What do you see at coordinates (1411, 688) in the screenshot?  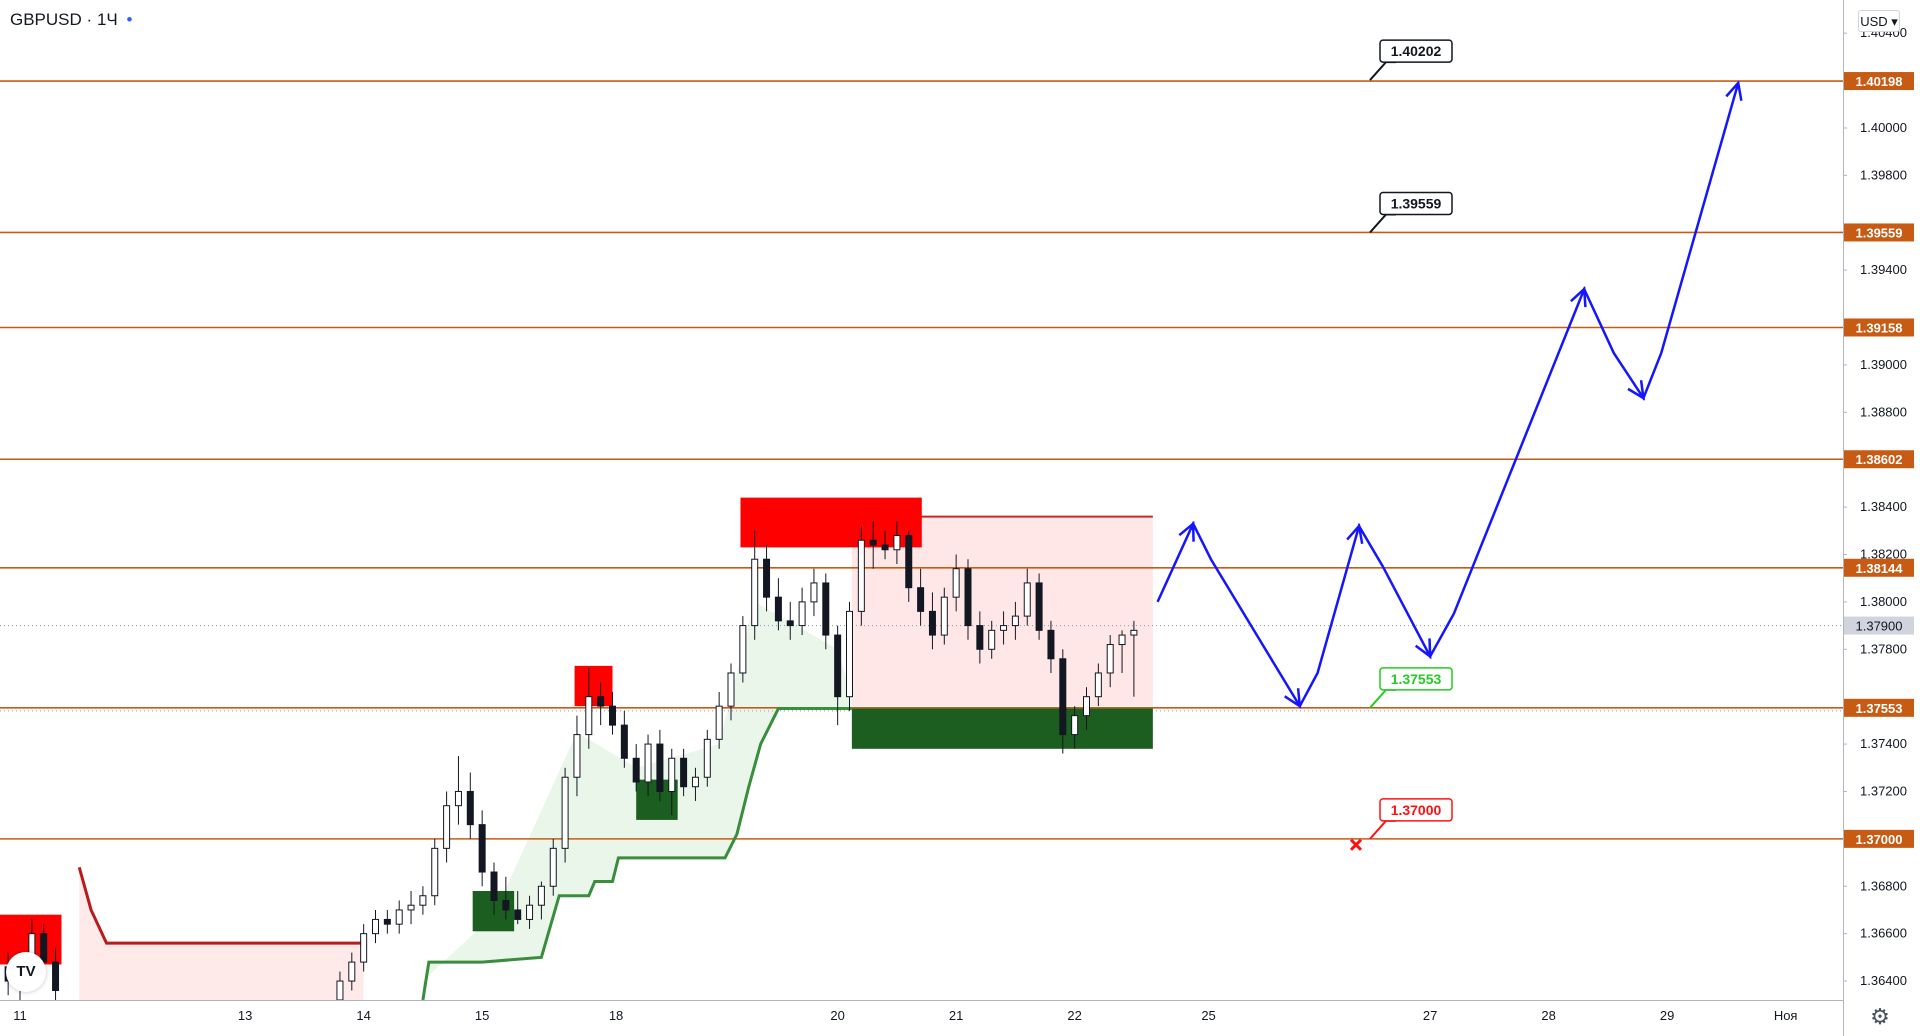 I see `price-callout: 1.37553` at bounding box center [1411, 688].